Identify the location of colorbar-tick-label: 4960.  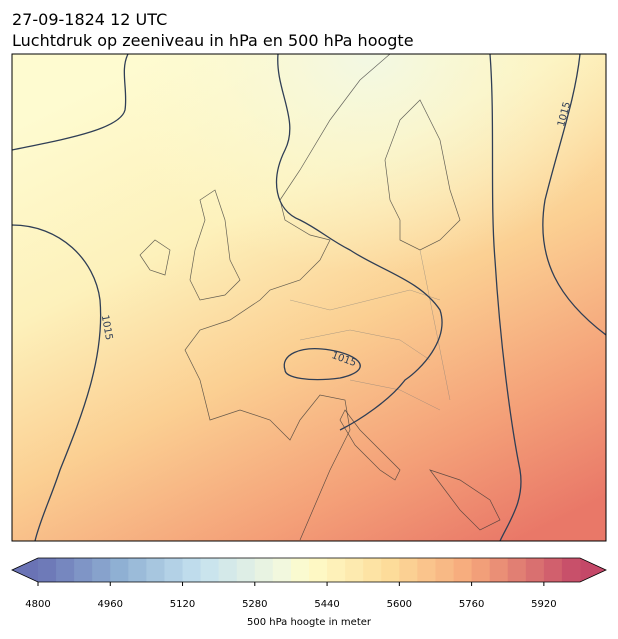
(110, 604).